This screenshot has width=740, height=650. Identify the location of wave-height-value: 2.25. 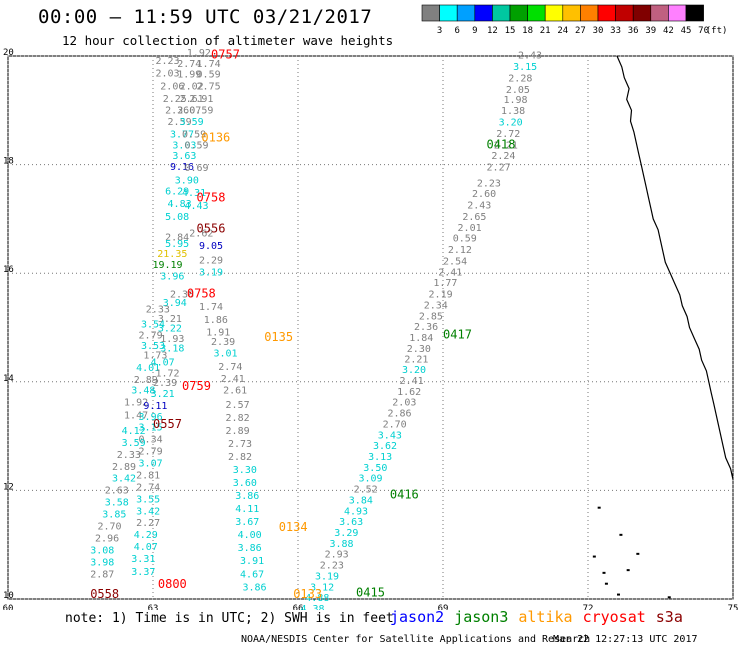
(175, 99).